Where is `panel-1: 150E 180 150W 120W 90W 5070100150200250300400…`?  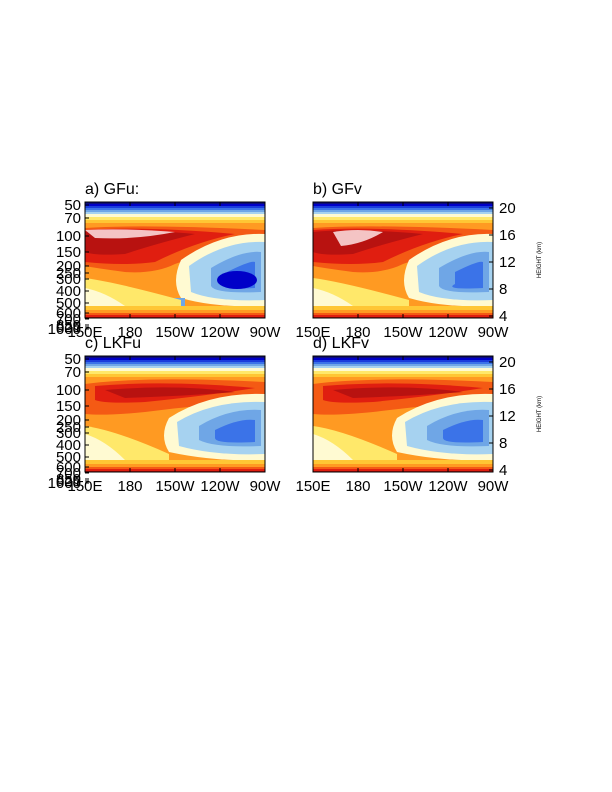 panel-1: 150E 180 150W 120W 90W 5070100150200250300400… is located at coordinates (165, 261).